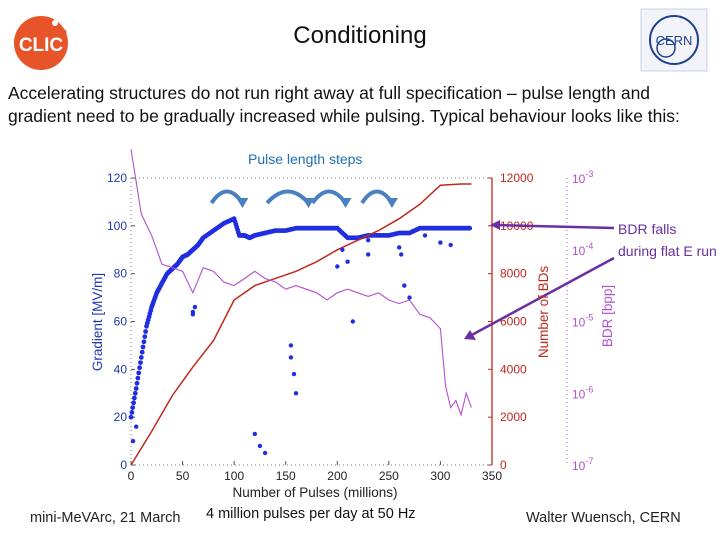 The image size is (720, 540). What do you see at coordinates (440, 476) in the screenshot?
I see `x-tick-label: 300` at bounding box center [440, 476].